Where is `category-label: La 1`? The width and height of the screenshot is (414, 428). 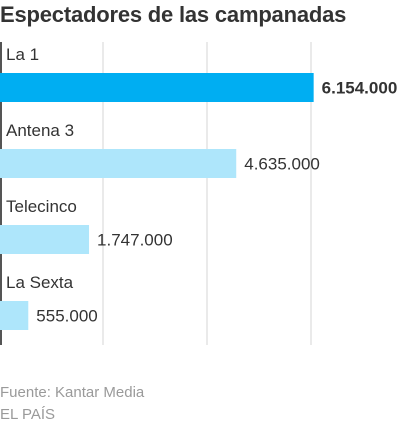
category-label: La 1 is located at coordinates (22, 54).